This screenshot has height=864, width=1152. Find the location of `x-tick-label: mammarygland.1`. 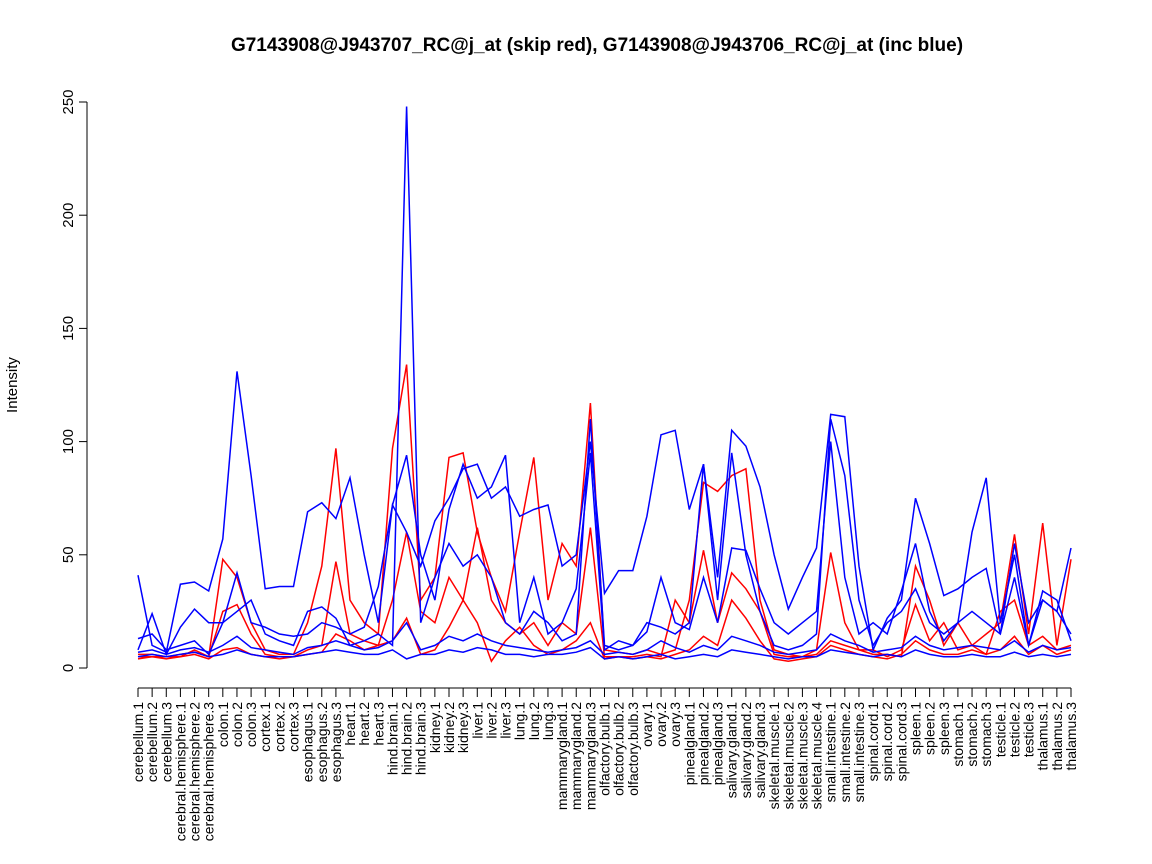

x-tick-label: mammarygland.1 is located at coordinates (562, 756).